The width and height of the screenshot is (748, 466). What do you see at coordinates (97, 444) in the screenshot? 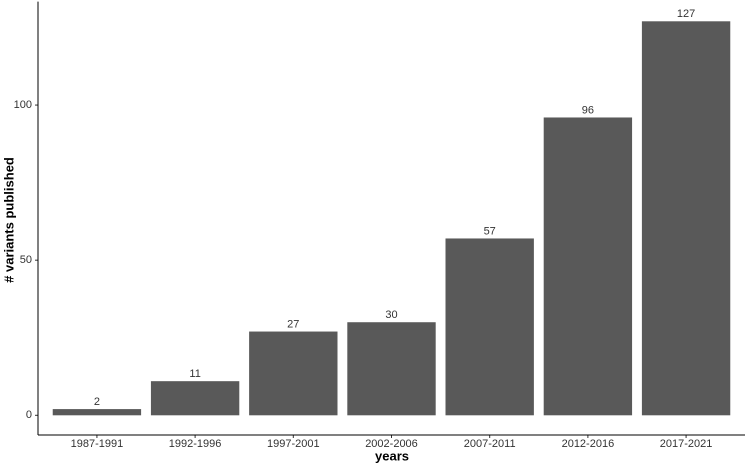
I see `x-tick-label: 1987-1991` at bounding box center [97, 444].